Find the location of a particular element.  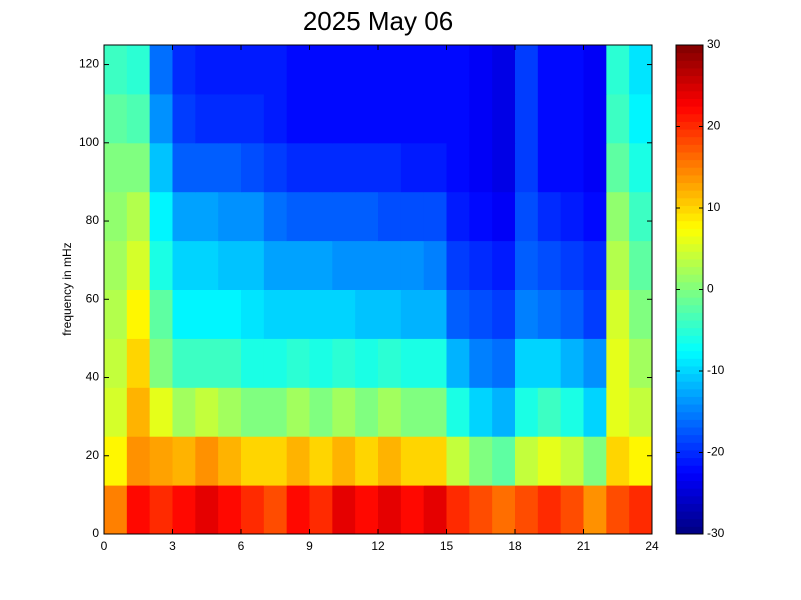

y-tick-label: 120 is located at coordinates (89, 64).